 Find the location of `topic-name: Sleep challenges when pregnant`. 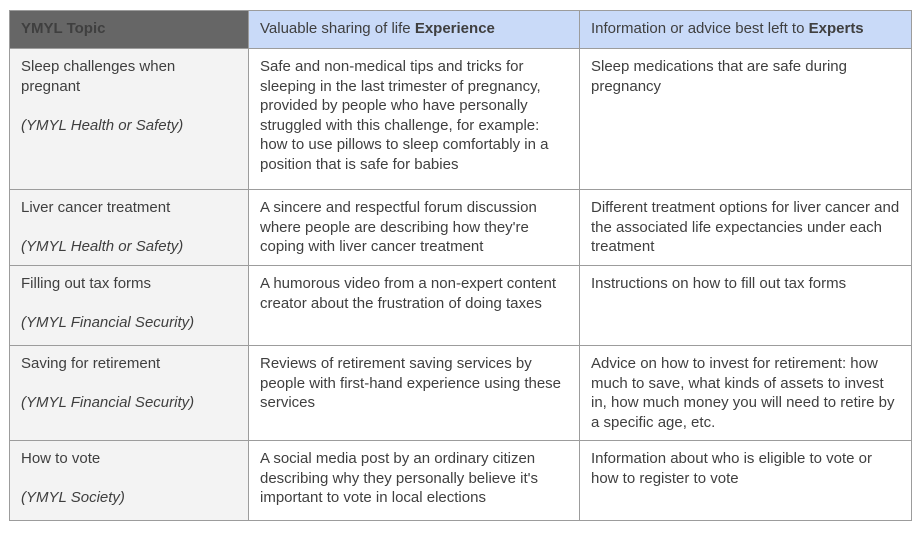

topic-name: Sleep challenges when pregnant is located at coordinates (98, 76).